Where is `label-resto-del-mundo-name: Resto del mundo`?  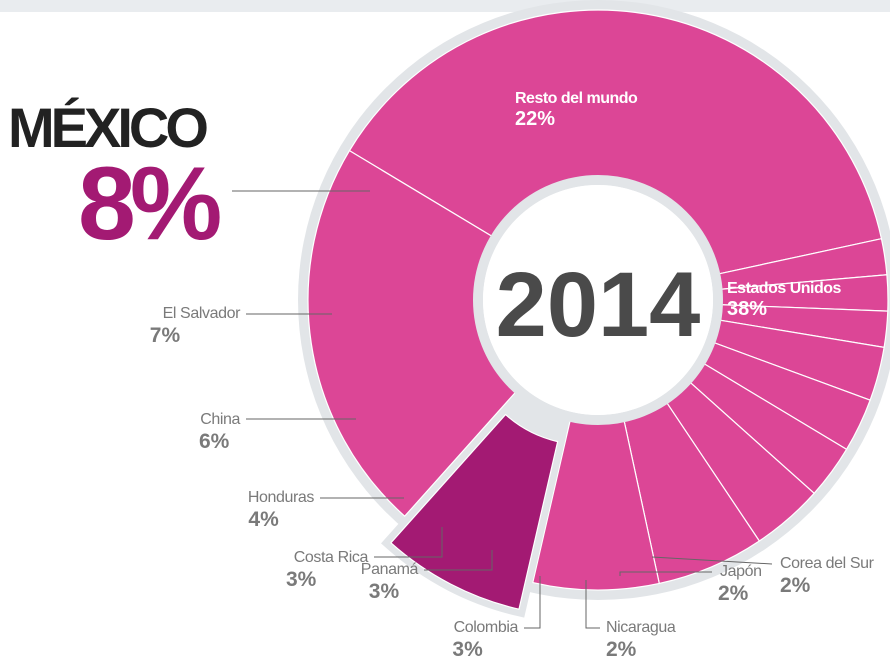
label-resto-del-mundo-name: Resto del mundo is located at coordinates (576, 98).